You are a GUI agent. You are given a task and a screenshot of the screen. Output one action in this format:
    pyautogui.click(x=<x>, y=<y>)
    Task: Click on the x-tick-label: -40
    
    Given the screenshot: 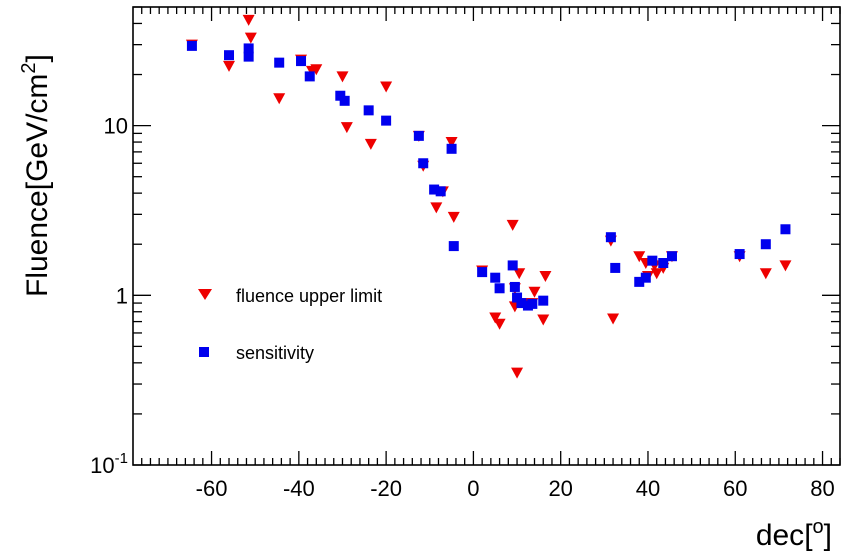 What is the action you would take?
    pyautogui.click(x=299, y=488)
    